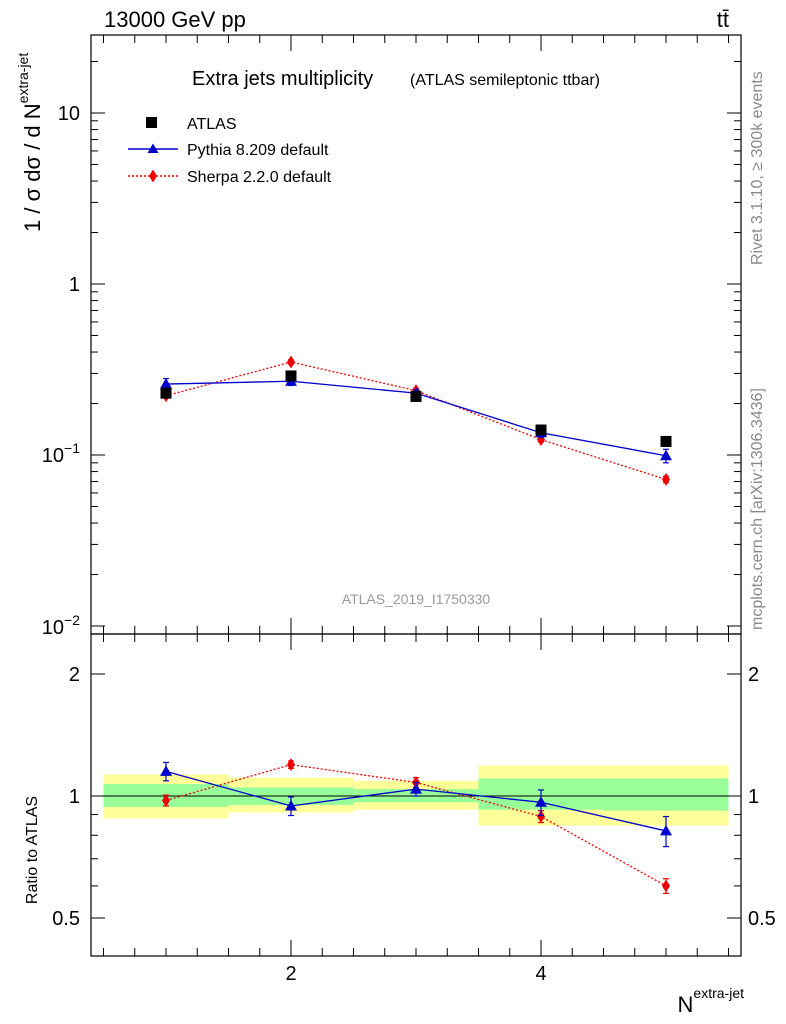 Image resolution: width=786 pixels, height=1024 pixels. I want to click on ratio-y-label: Ratio to ATLAS, so click(32, 850).